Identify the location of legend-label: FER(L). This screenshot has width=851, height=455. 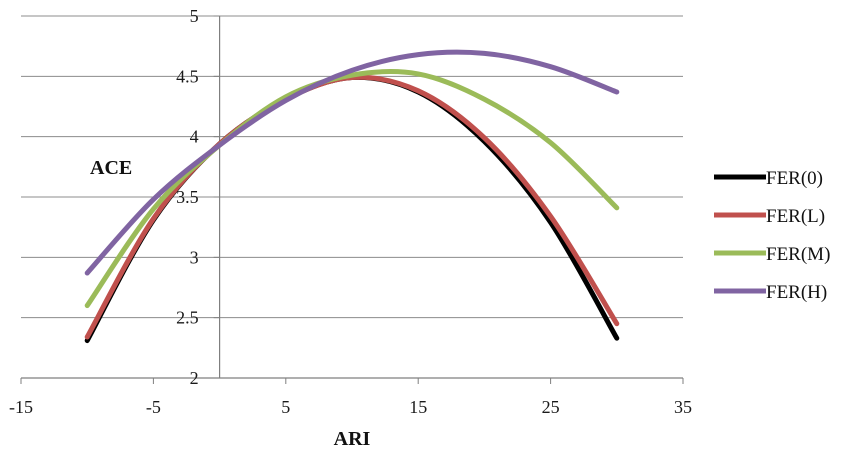
(795, 216).